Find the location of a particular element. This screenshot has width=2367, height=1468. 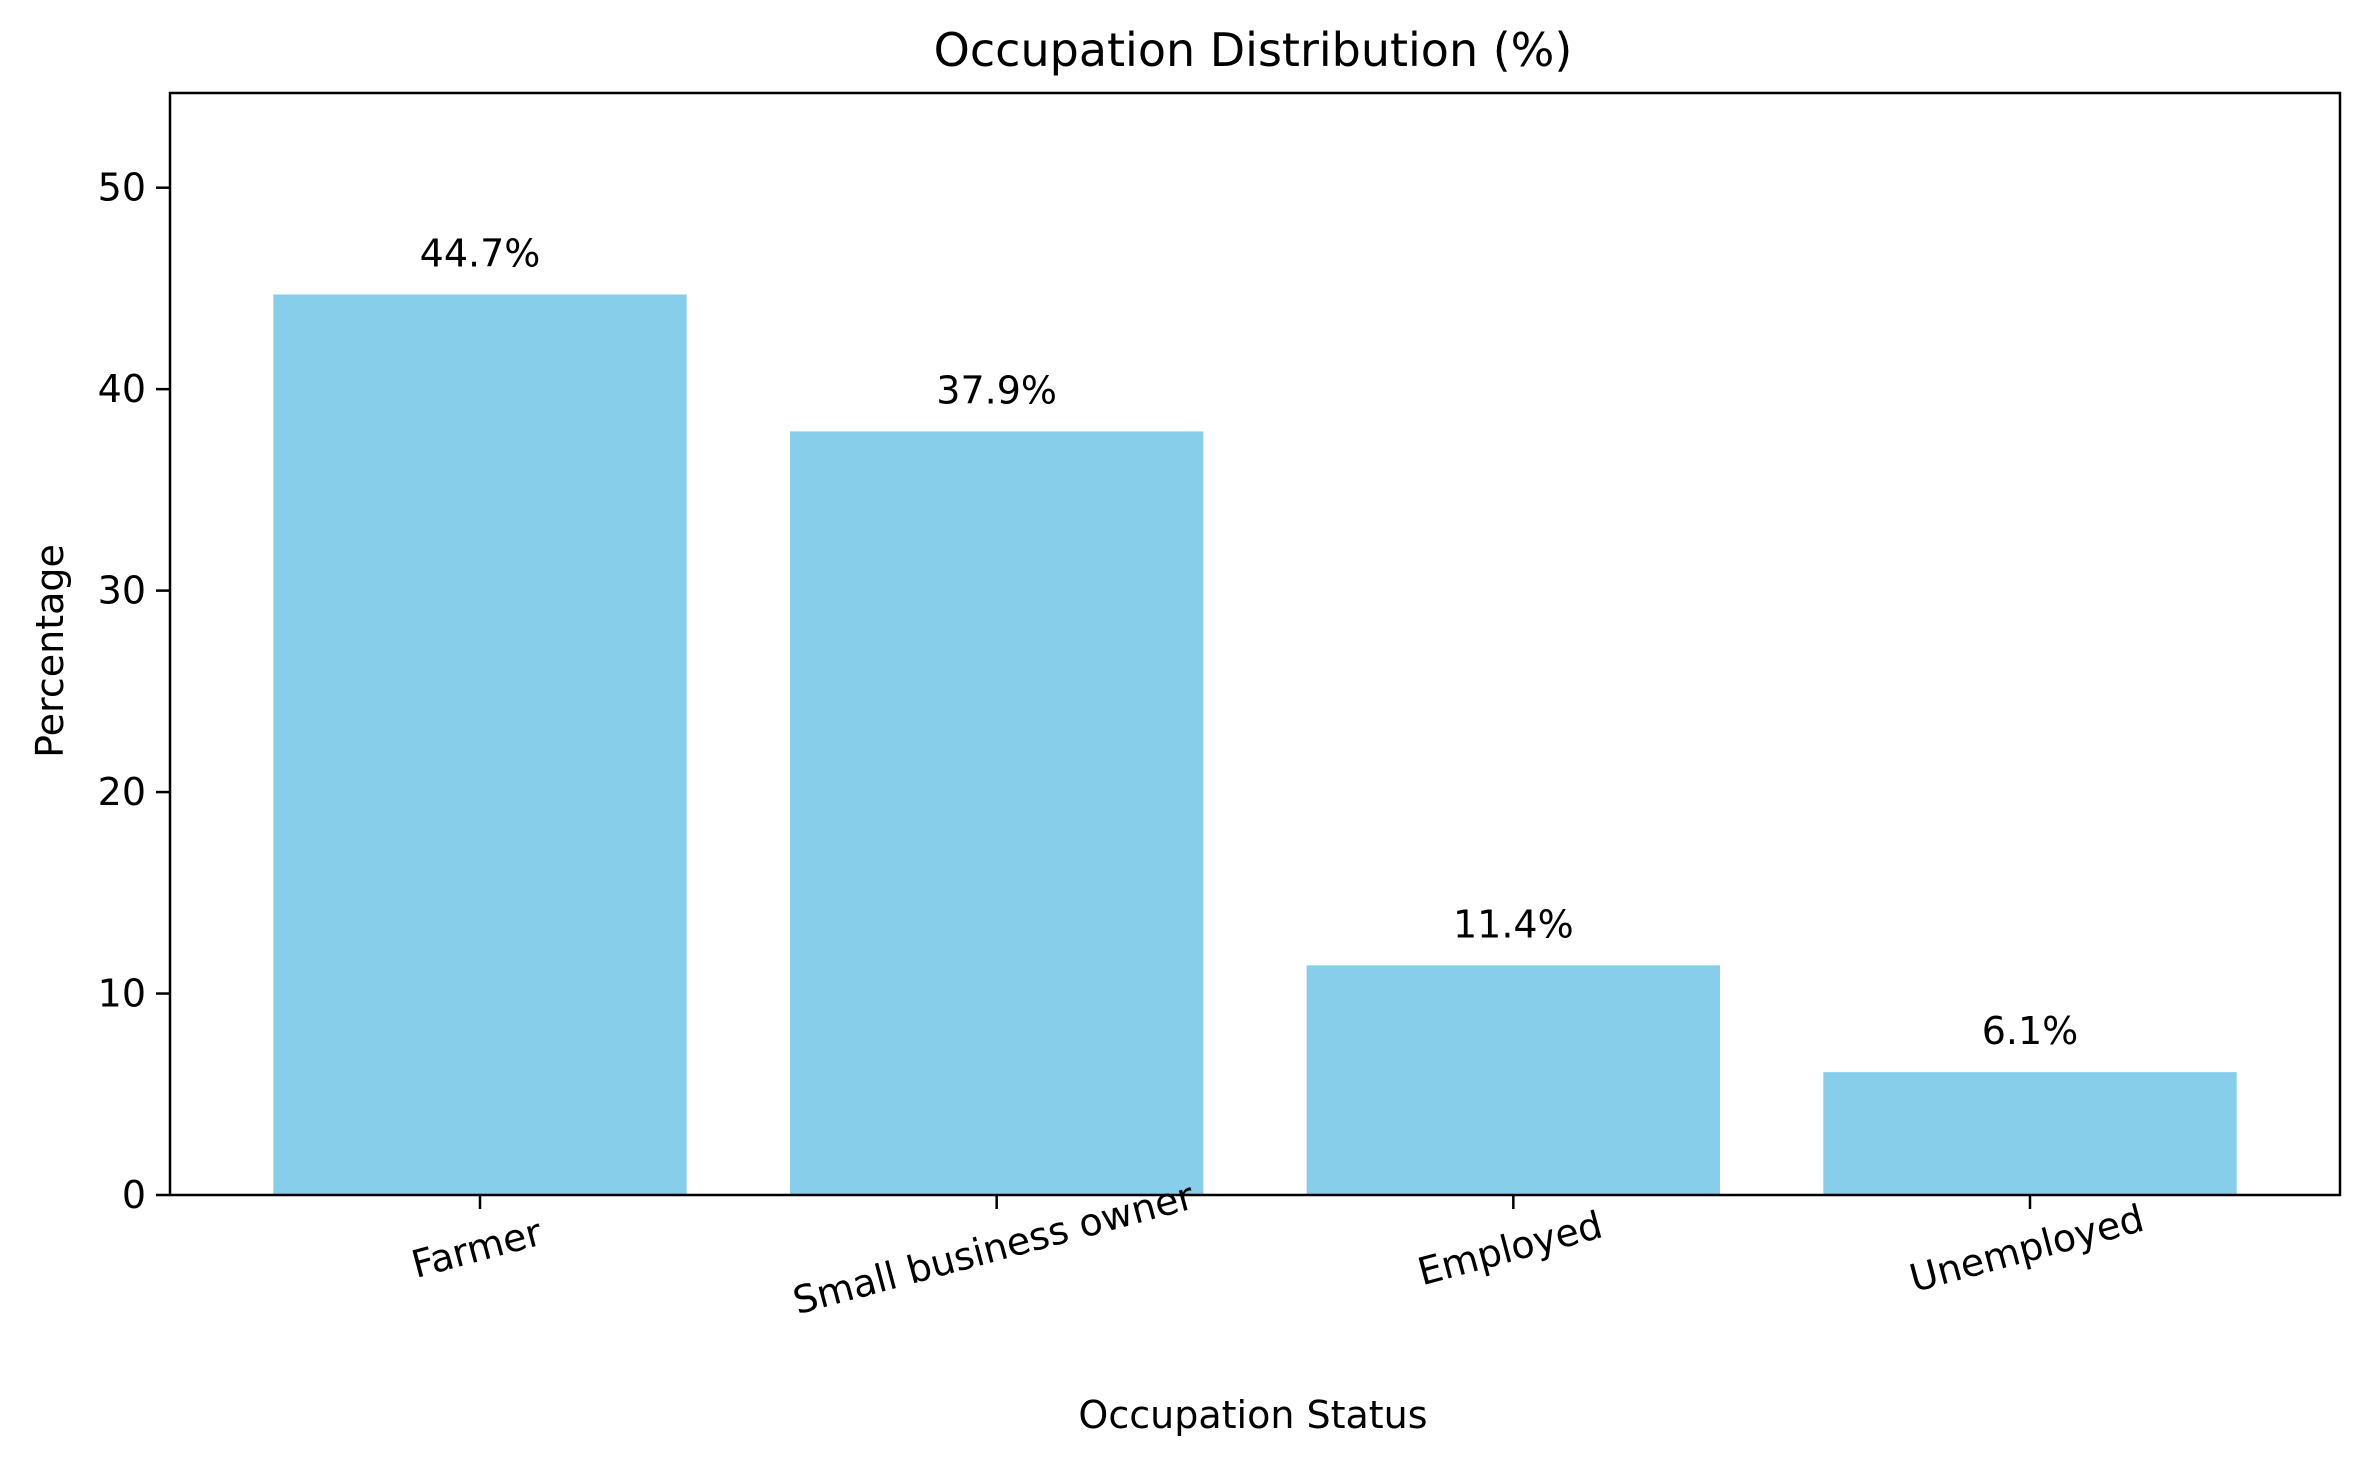

y-tick-label: 20 is located at coordinates (122, 792).